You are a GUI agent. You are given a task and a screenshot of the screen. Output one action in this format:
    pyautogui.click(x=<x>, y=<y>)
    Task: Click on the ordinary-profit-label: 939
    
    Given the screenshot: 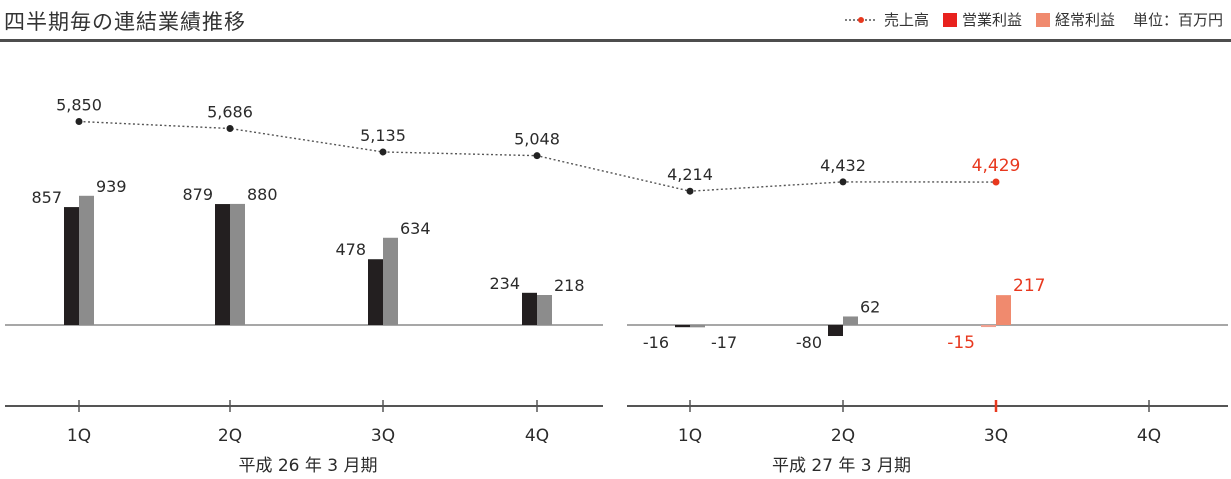 What is the action you would take?
    pyautogui.click(x=111, y=186)
    